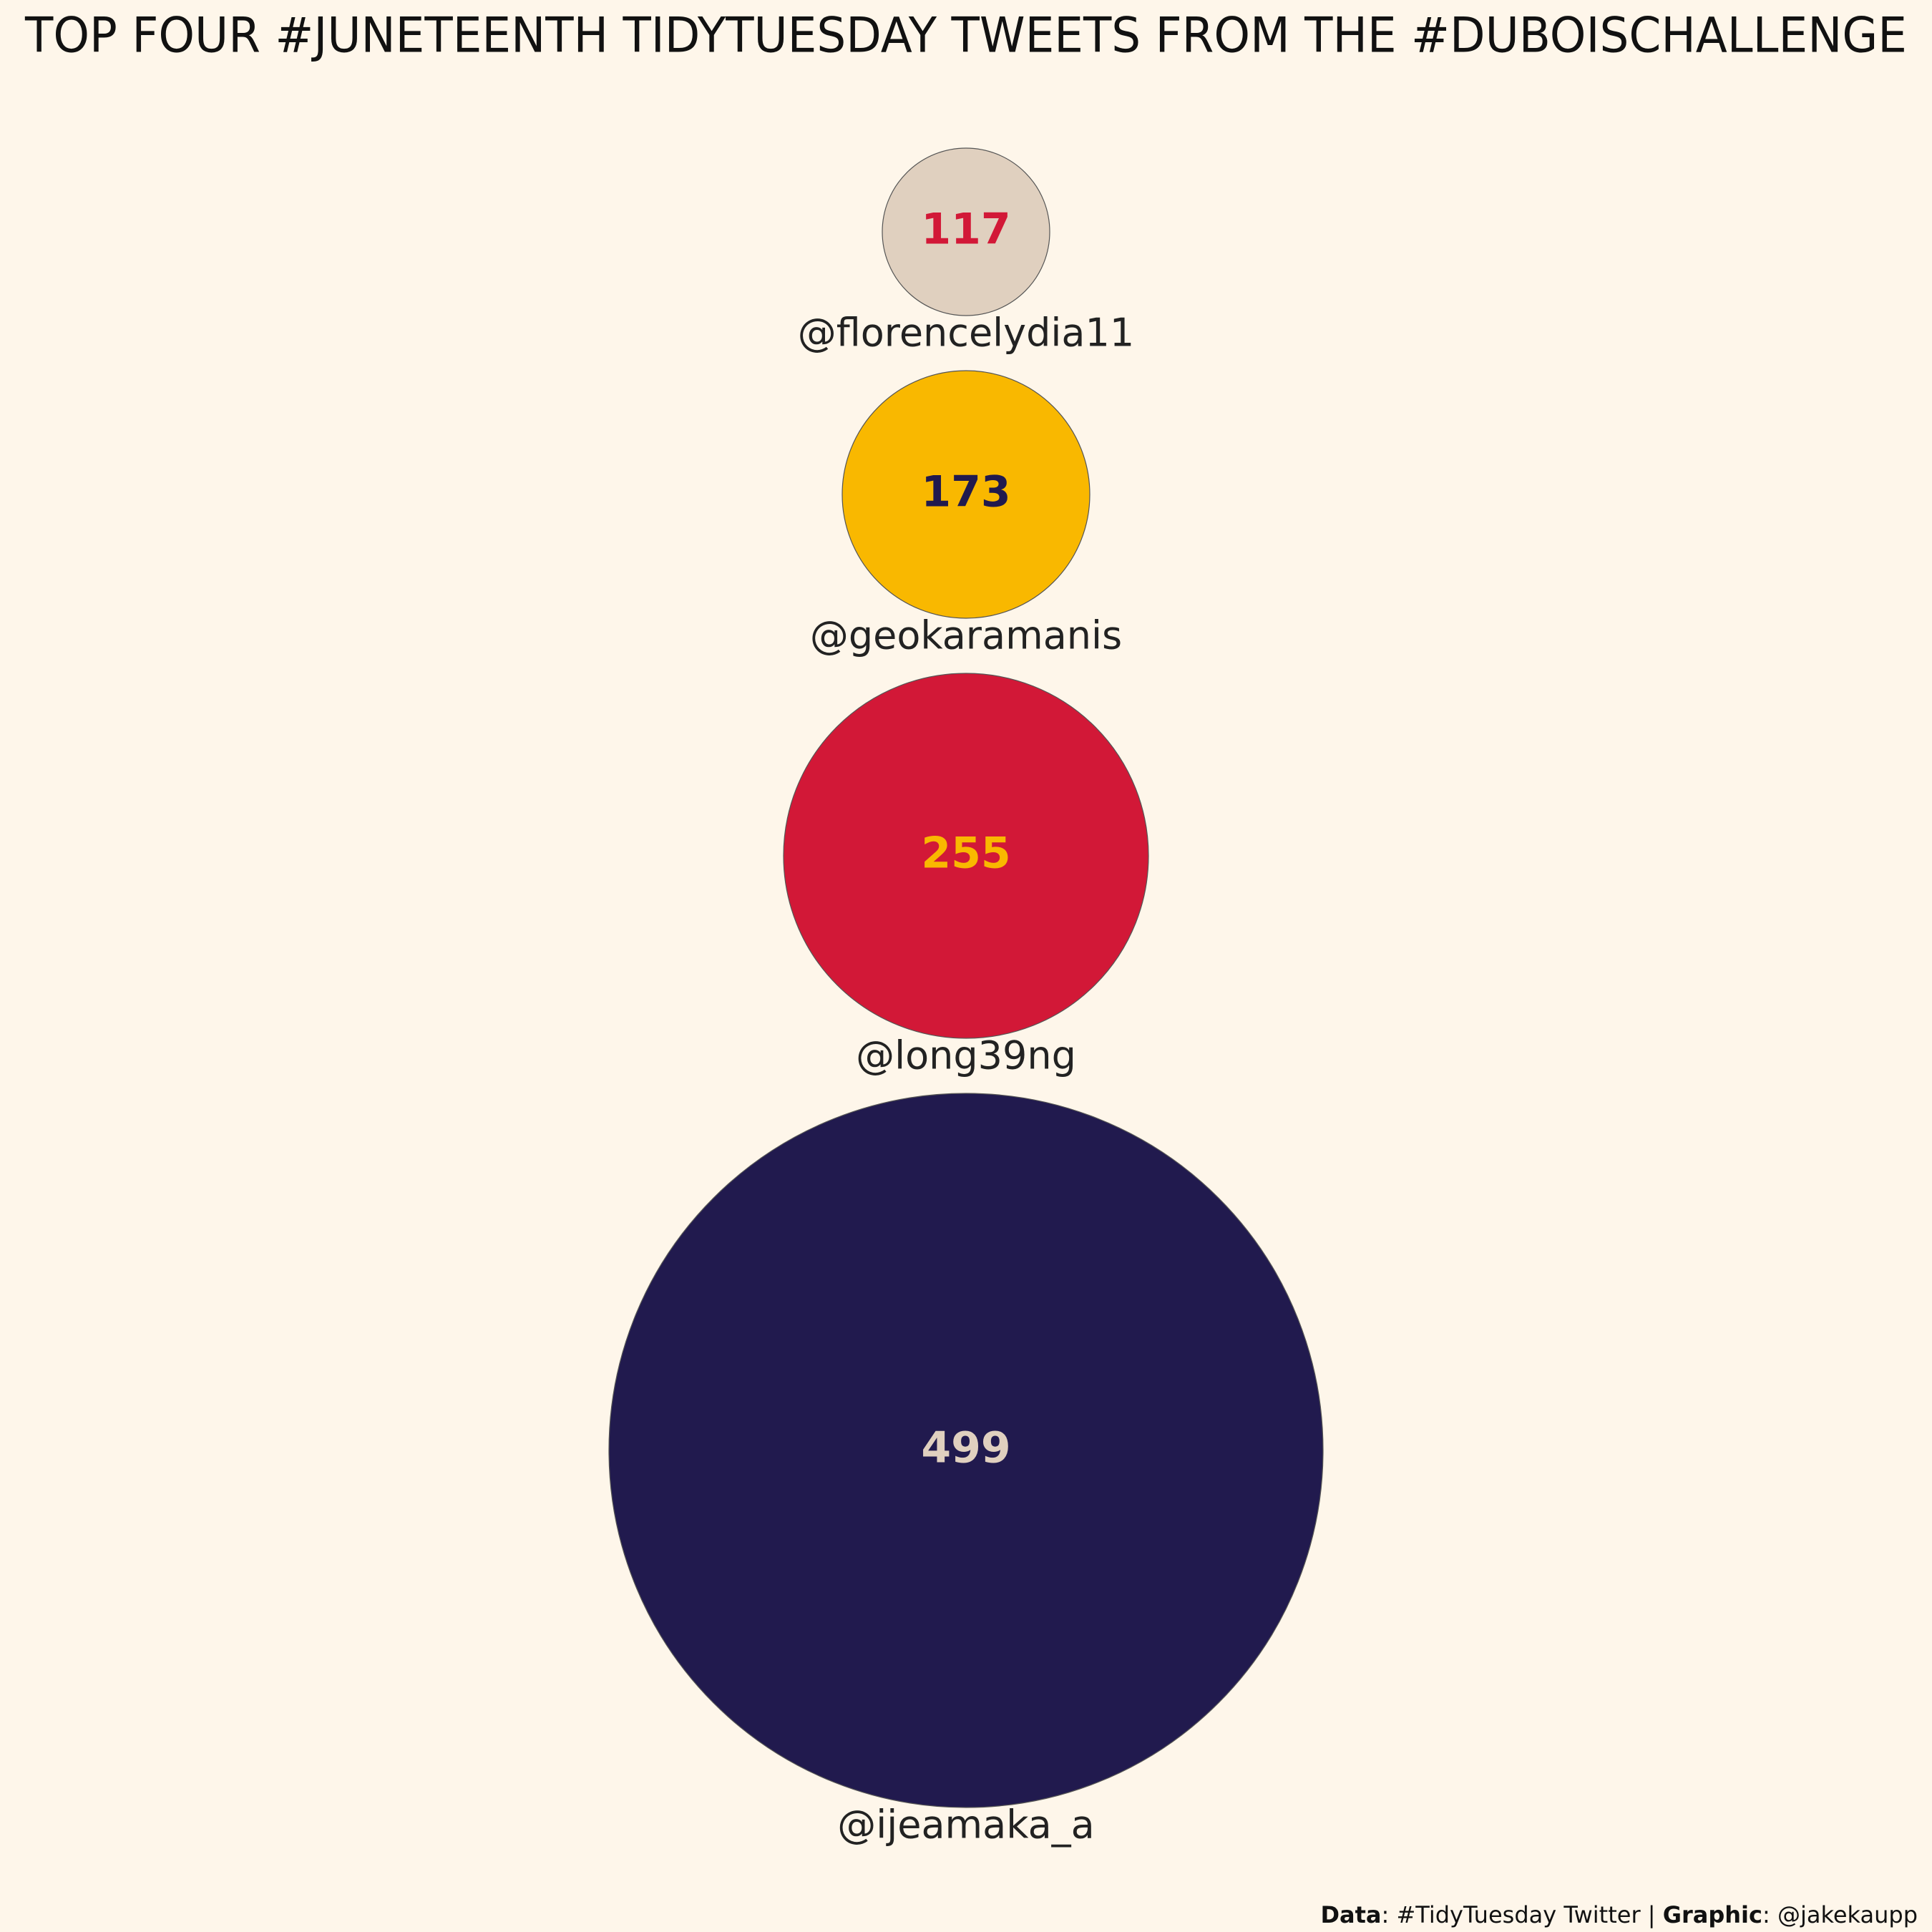 This screenshot has width=1932, height=1932. What do you see at coordinates (966, 635) in the screenshot?
I see `category-label: @geokaramanis` at bounding box center [966, 635].